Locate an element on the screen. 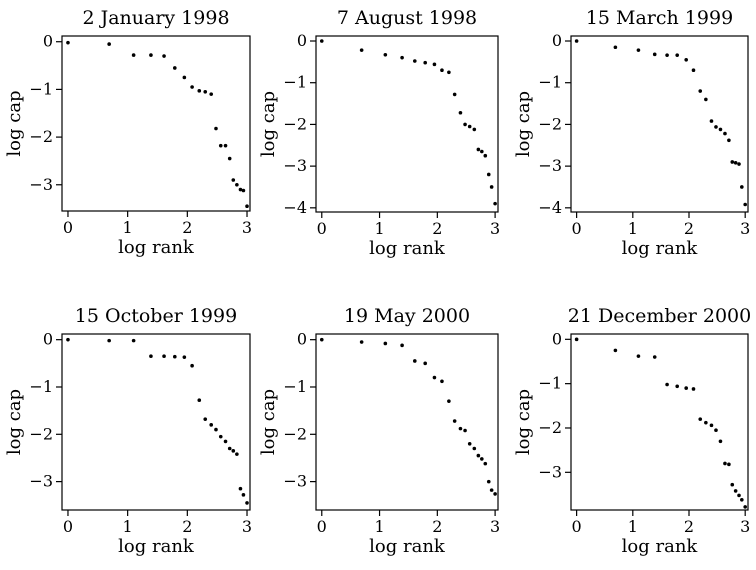 This screenshot has height=570, width=756. y-tick-label: −2 is located at coordinates (550, 123).